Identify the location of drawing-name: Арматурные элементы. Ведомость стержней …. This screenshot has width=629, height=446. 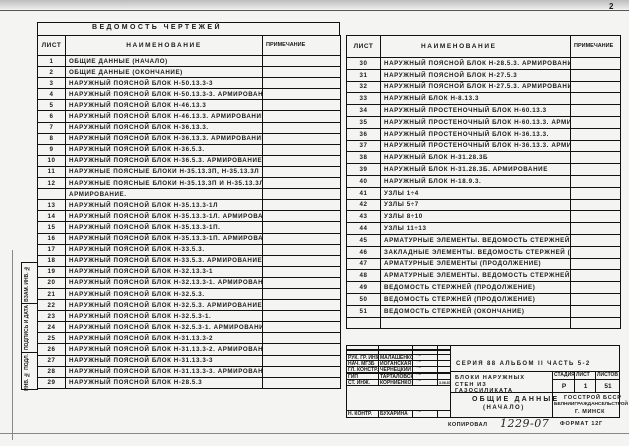
(475, 276).